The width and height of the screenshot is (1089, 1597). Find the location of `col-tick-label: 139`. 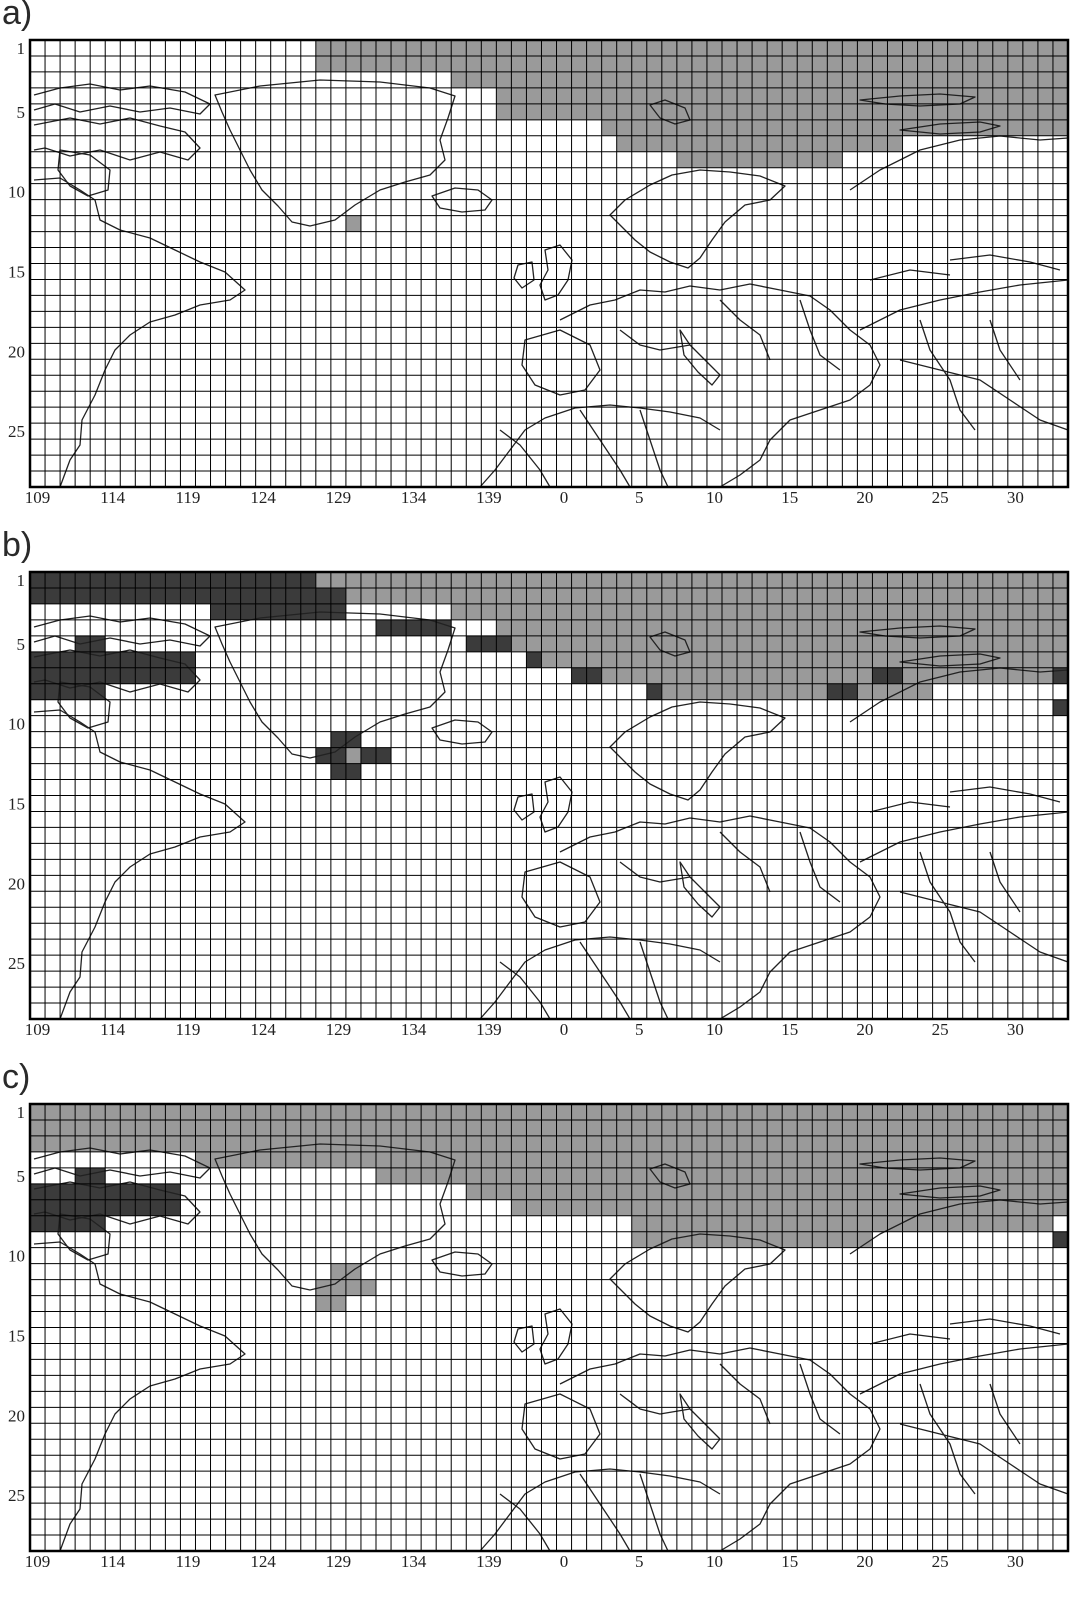

col-tick-label: 139 is located at coordinates (489, 1029).